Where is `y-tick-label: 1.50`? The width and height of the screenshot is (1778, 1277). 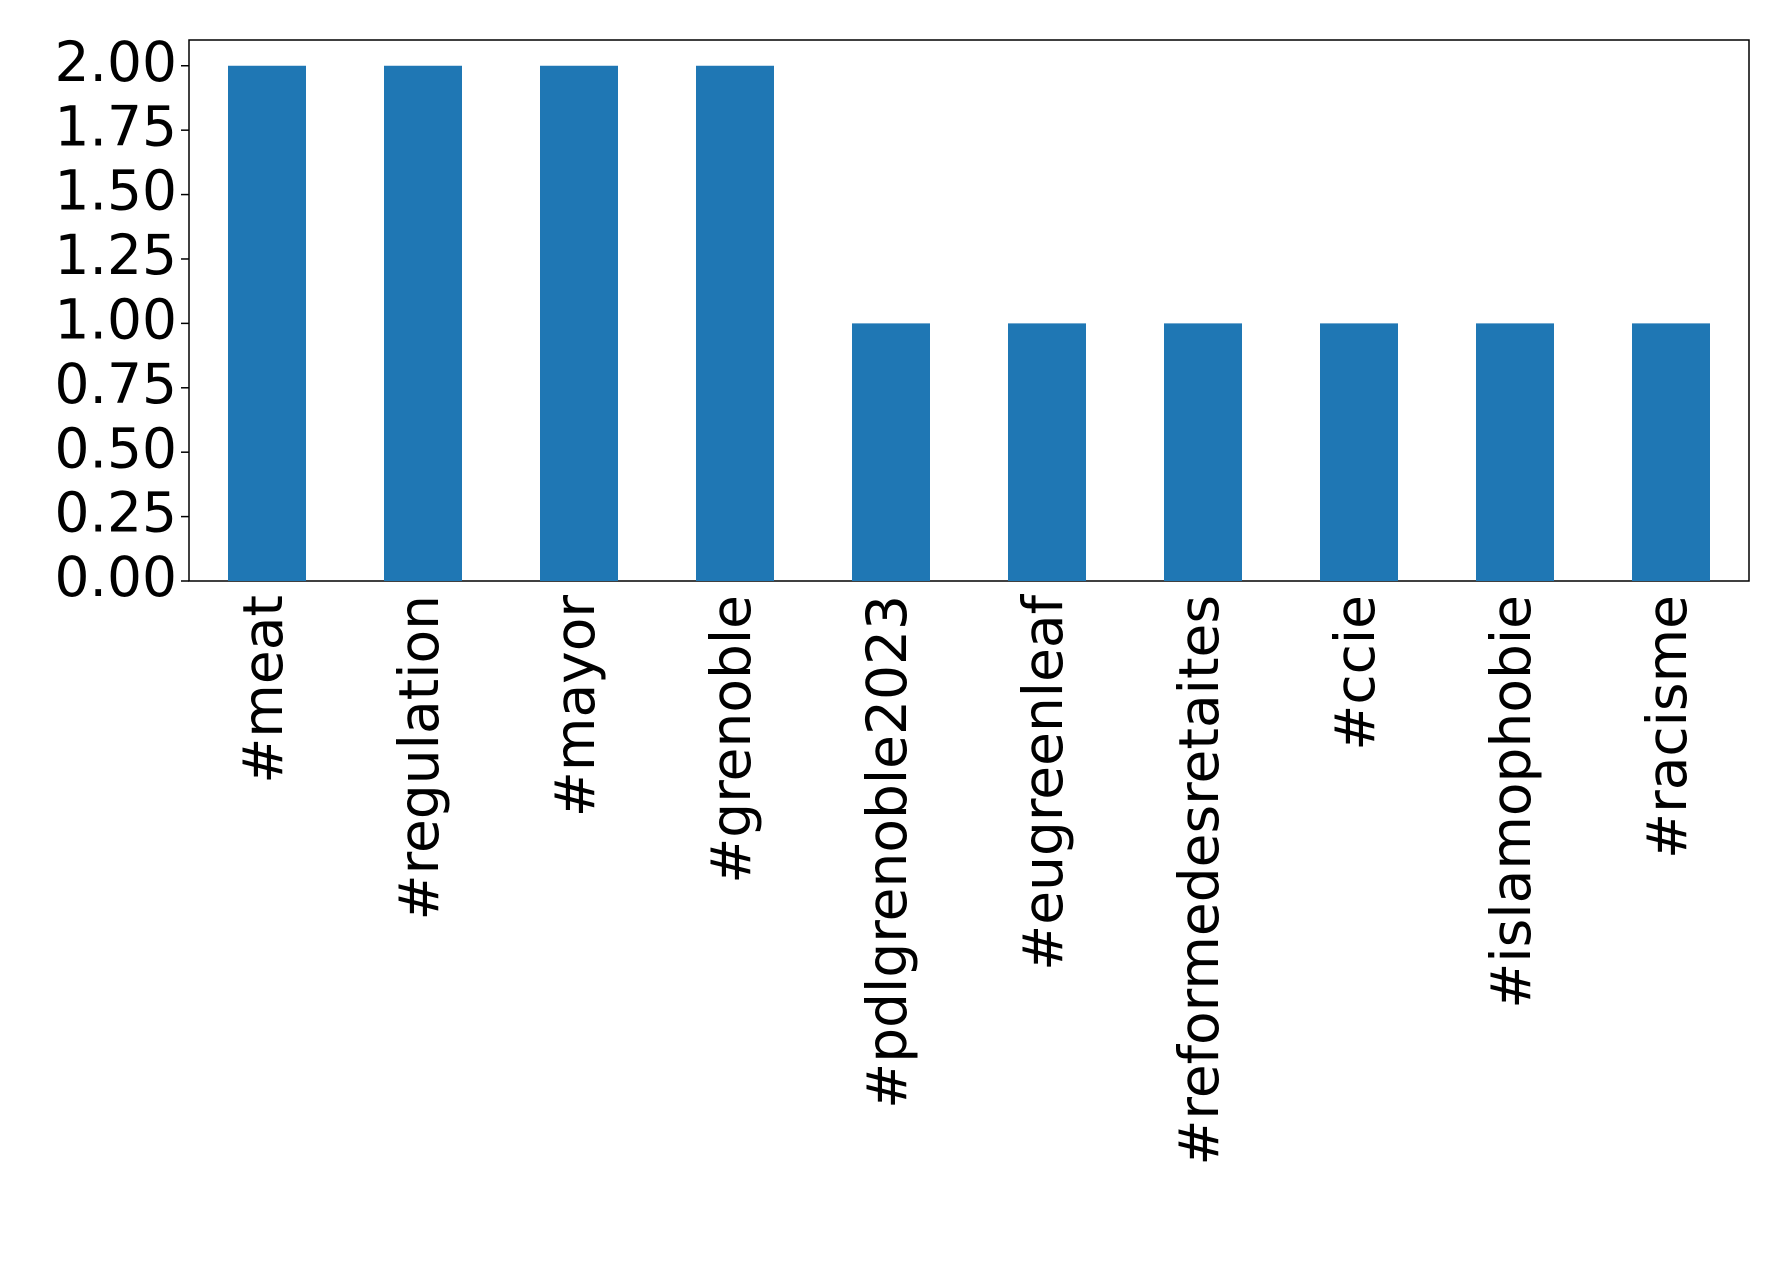 y-tick-label: 1.50 is located at coordinates (116, 191).